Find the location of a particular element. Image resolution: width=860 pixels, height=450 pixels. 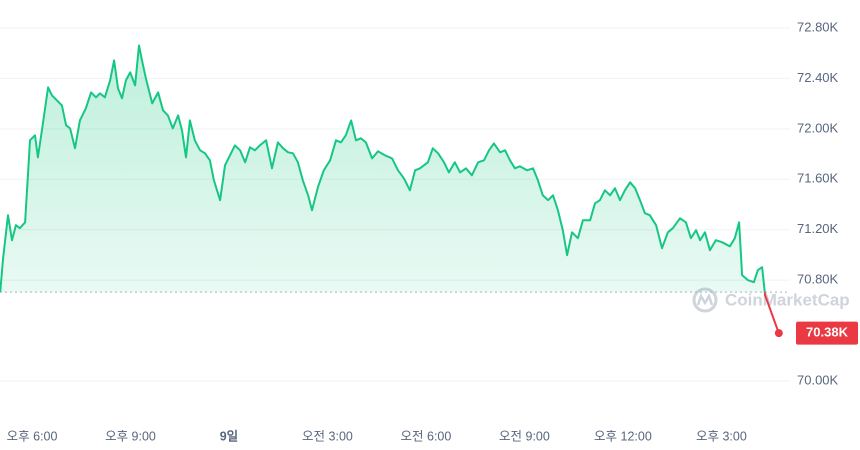

y-tick-label: 72.00K is located at coordinates (818, 127).